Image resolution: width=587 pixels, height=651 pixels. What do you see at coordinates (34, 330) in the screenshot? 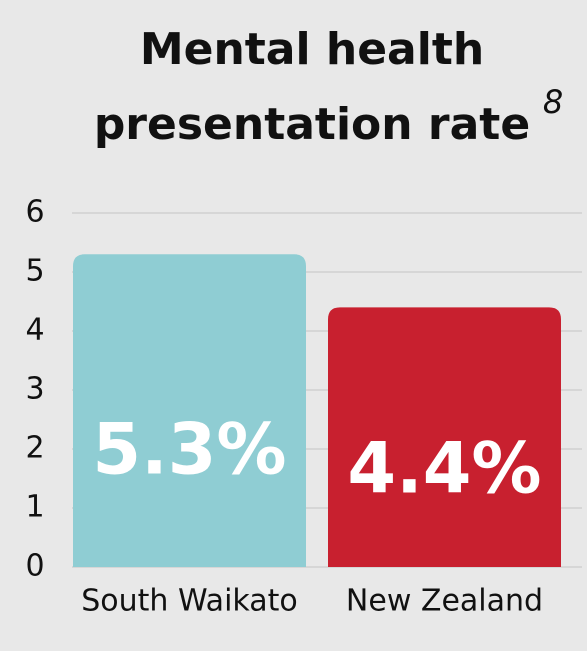
I see `y-tick-label: 4` at bounding box center [34, 330].